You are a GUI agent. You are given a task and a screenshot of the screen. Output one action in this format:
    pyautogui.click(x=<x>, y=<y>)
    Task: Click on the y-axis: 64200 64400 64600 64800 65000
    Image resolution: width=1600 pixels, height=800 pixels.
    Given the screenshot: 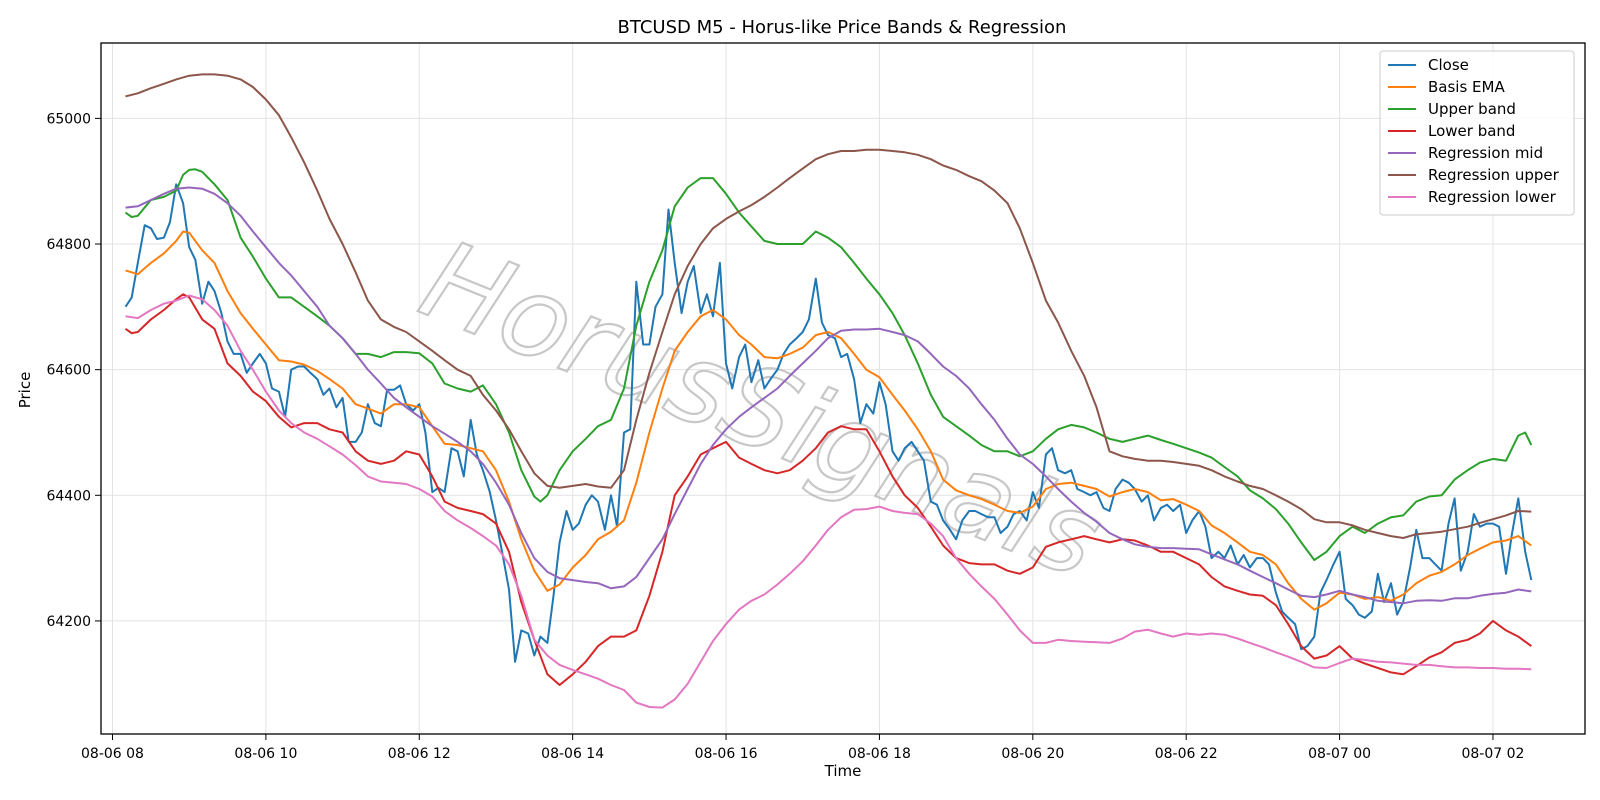 What is the action you would take?
    pyautogui.click(x=73, y=370)
    